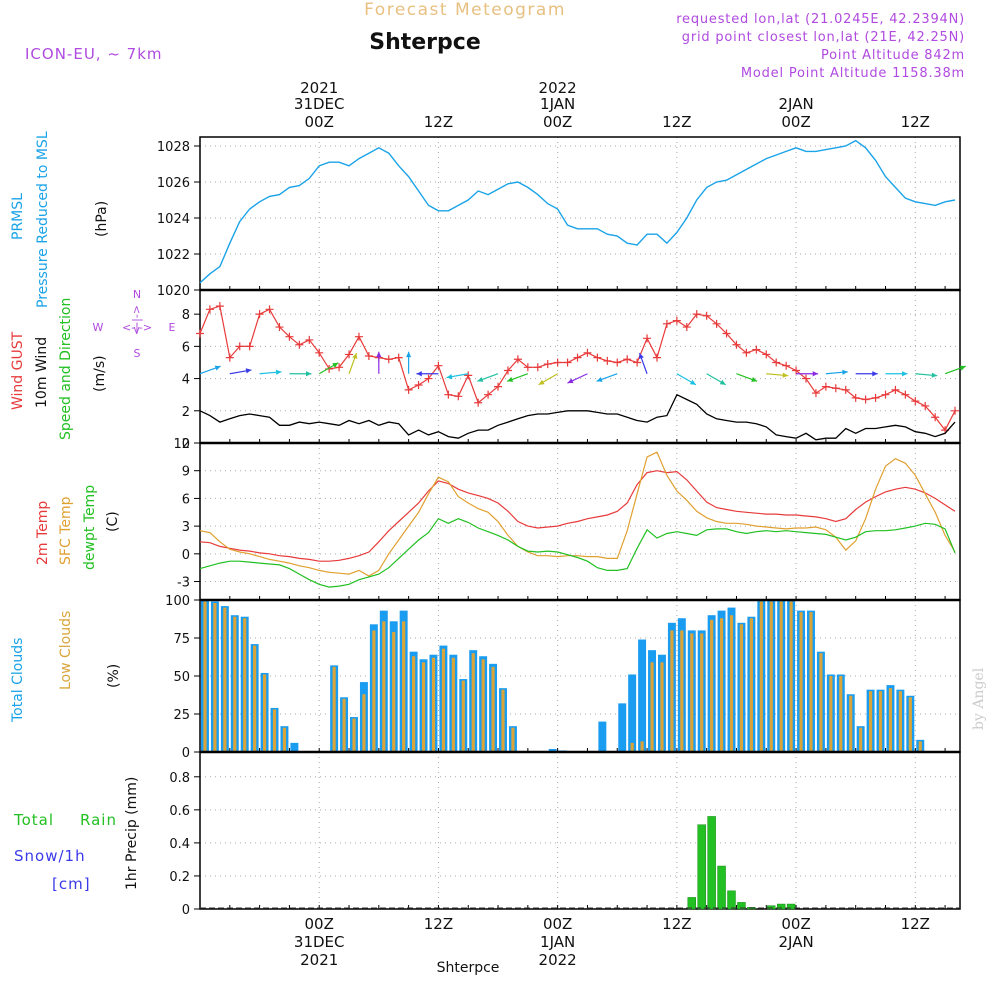 The height and width of the screenshot is (1000, 1000). Describe the element at coordinates (563, 677) in the screenshot. I see `clouds-panel: 0 25 50 75 100` at that location.